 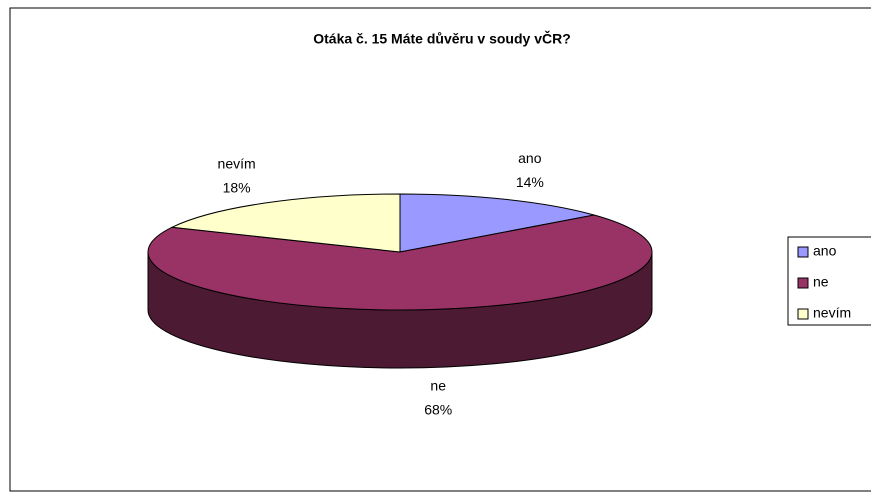 I want to click on data-label-value: 14%, so click(x=530, y=182).